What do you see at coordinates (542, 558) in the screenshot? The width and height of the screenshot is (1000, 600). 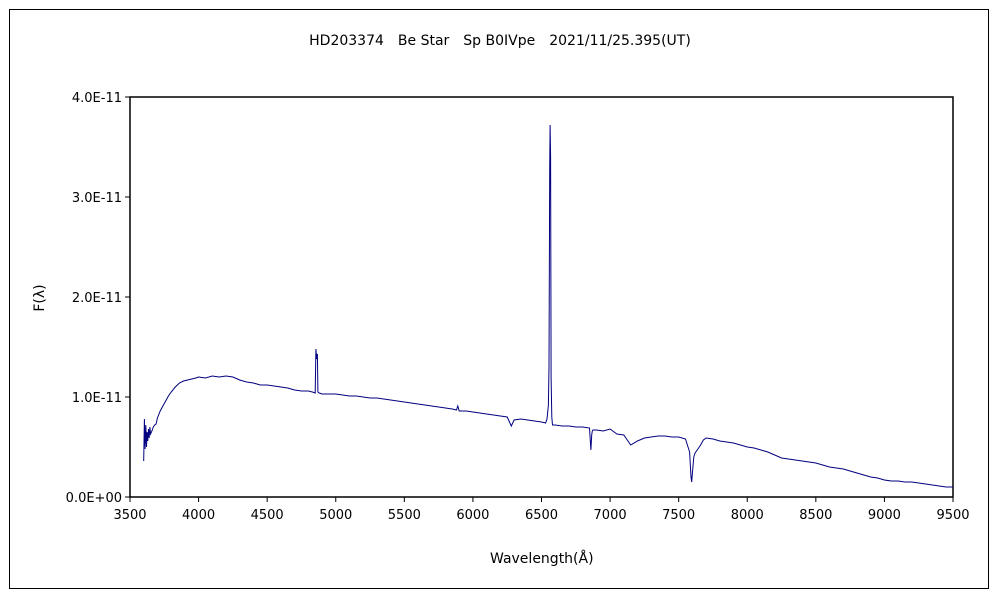 I see `x-axis-title: Wavelength(Å)` at bounding box center [542, 558].